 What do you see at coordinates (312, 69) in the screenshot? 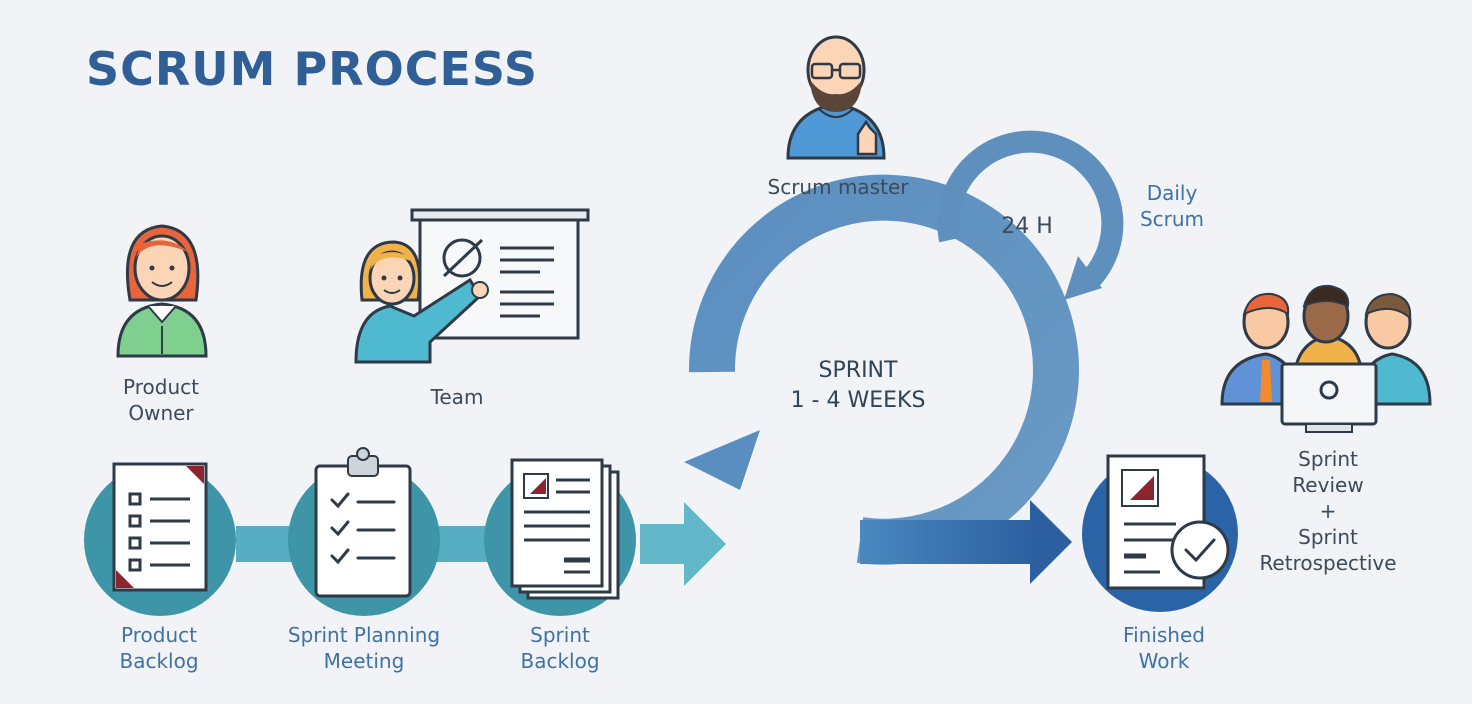
I see `page-title: SCRUM PROCESS` at bounding box center [312, 69].